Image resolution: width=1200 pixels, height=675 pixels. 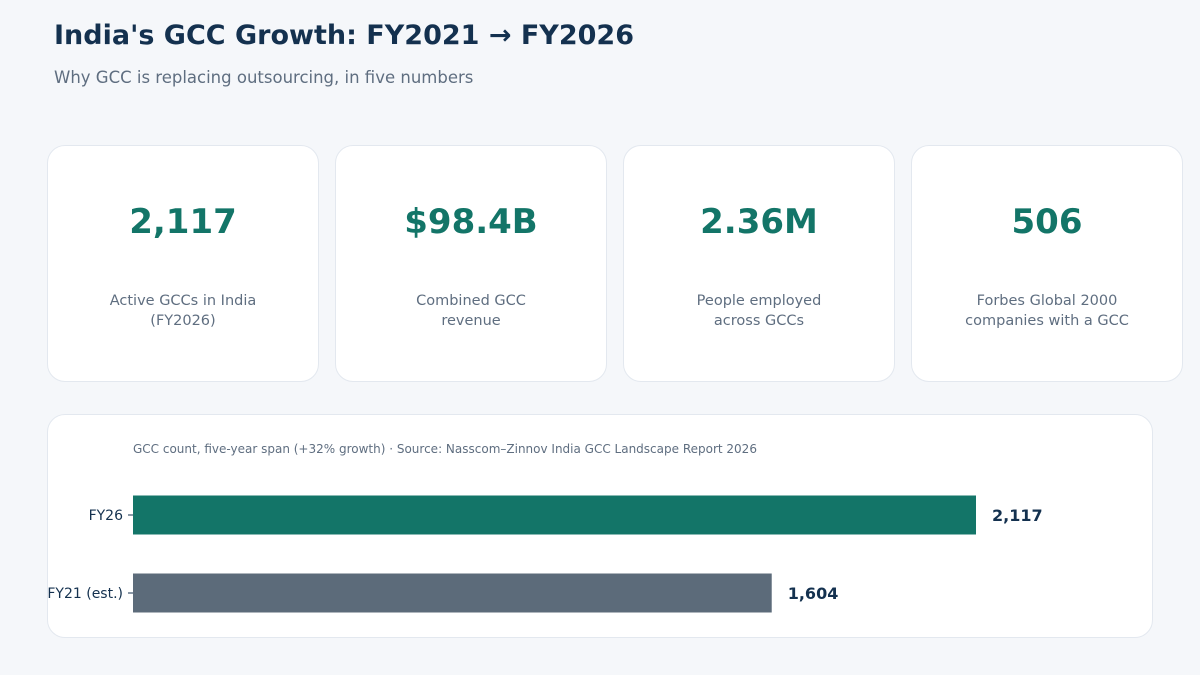 I want to click on stat-label: Combined GCC revenue, so click(x=471, y=311).